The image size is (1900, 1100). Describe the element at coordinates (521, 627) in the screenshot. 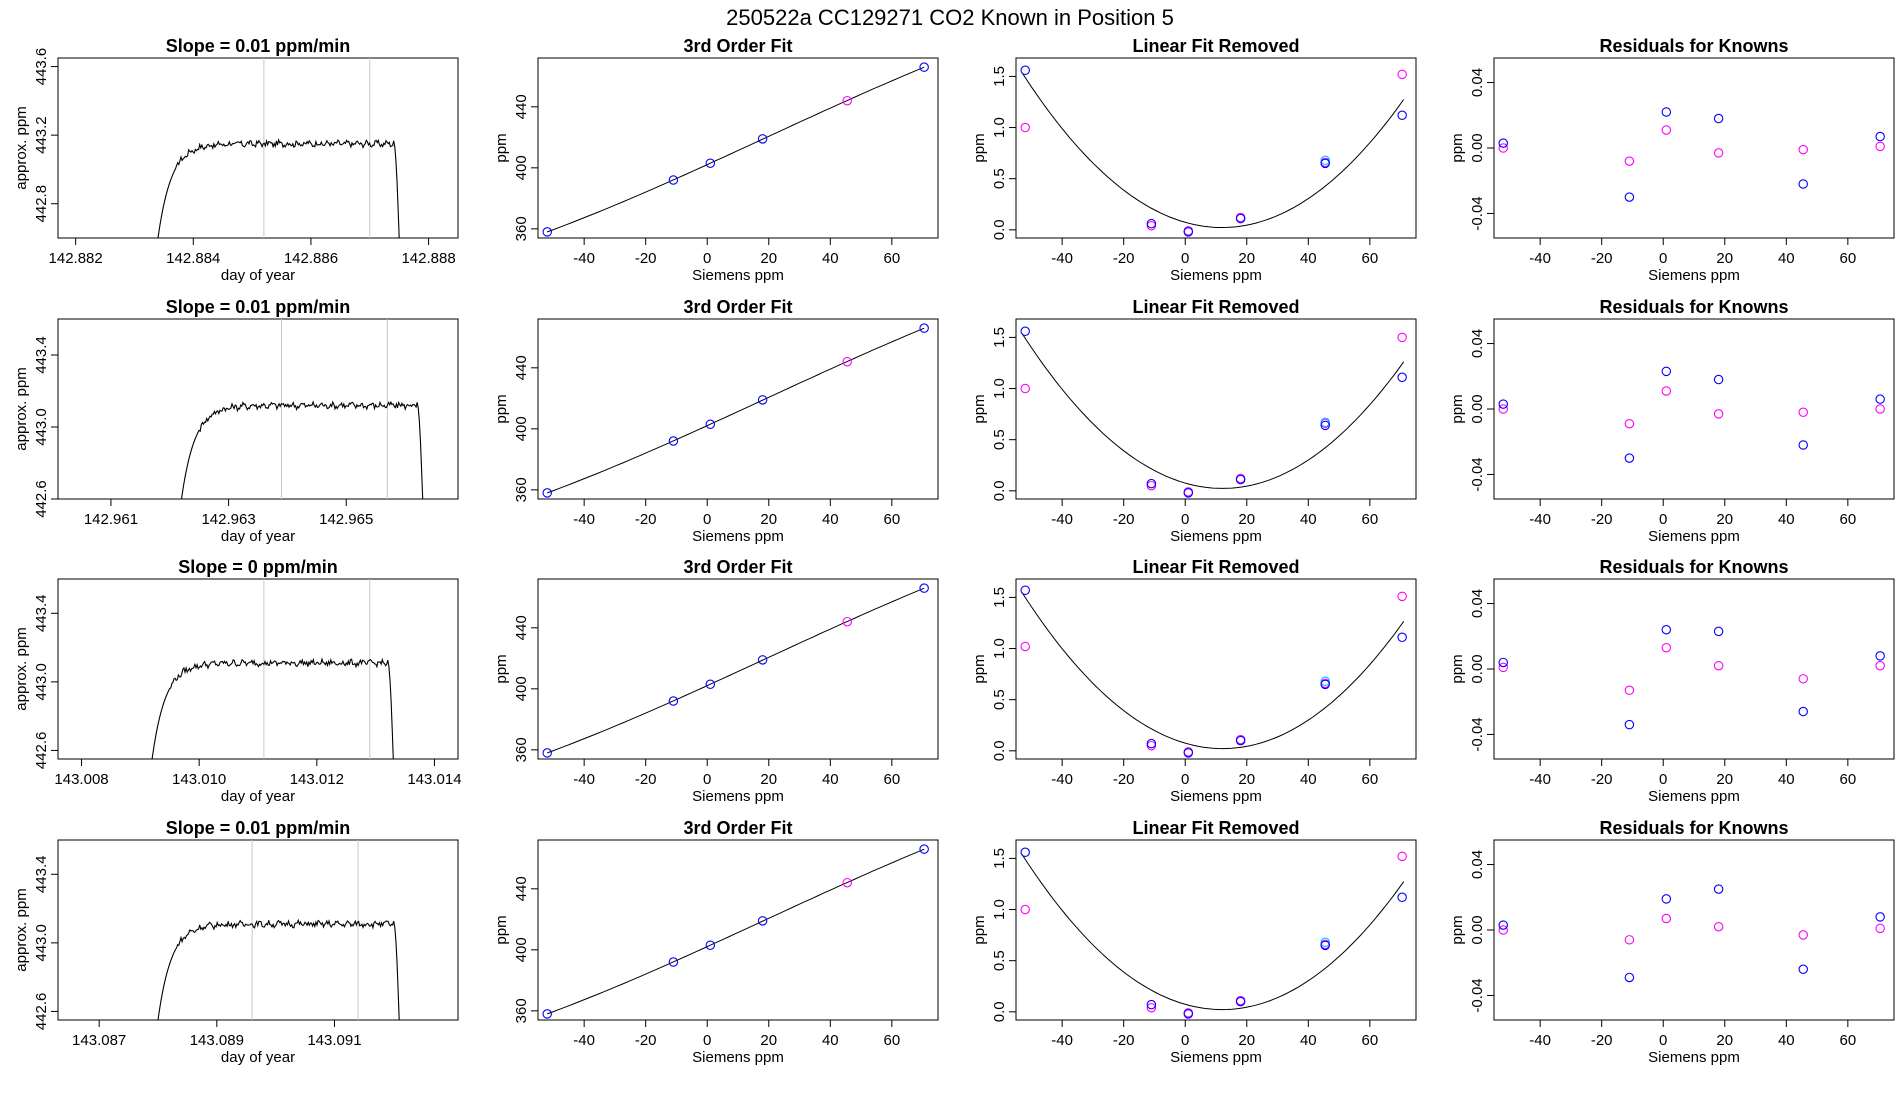

I see `y-tick-label: 440` at that location.